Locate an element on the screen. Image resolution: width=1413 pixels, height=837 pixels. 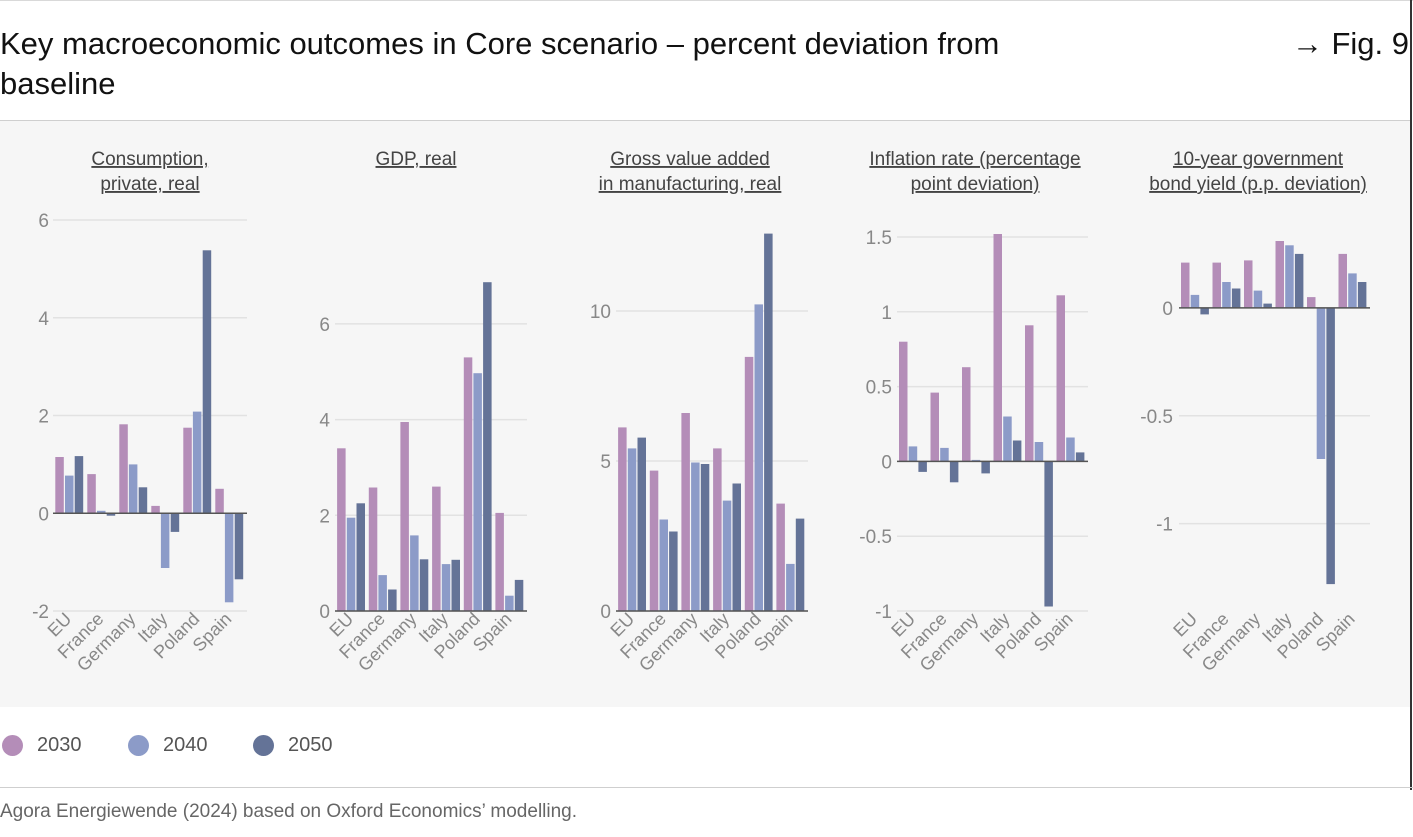
chart-4-title-line-1: Inflation rate (percentage is located at coordinates (974, 159).